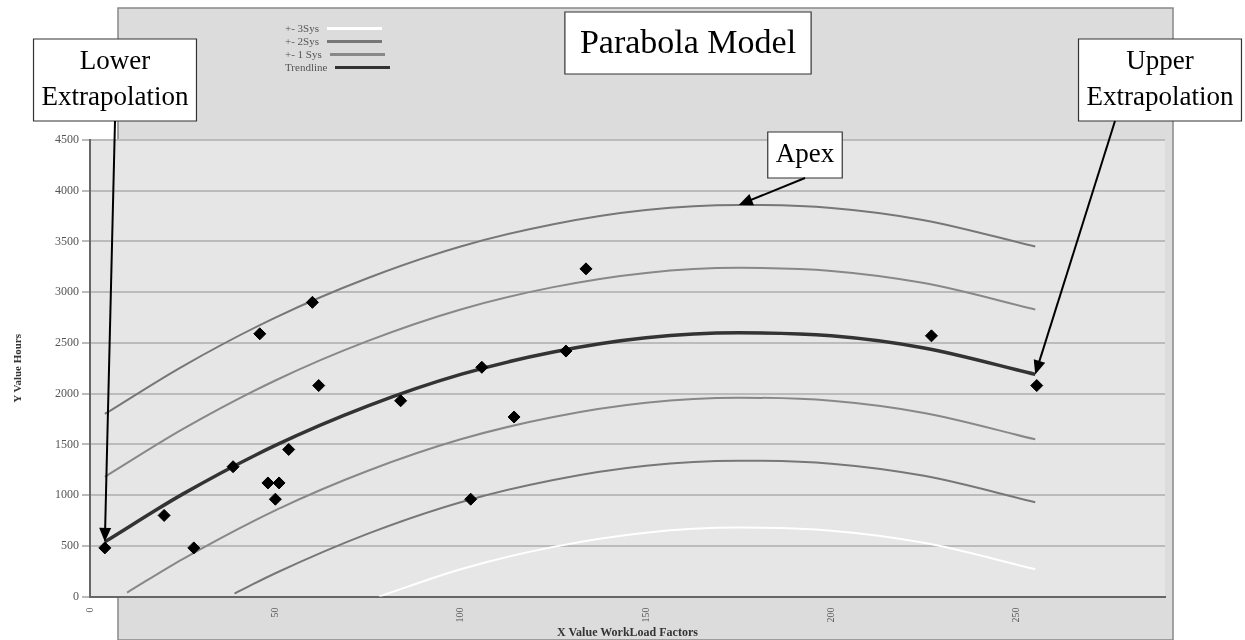 This screenshot has height=640, width=1245. I want to click on x-tick-label: 0, so click(89, 610).